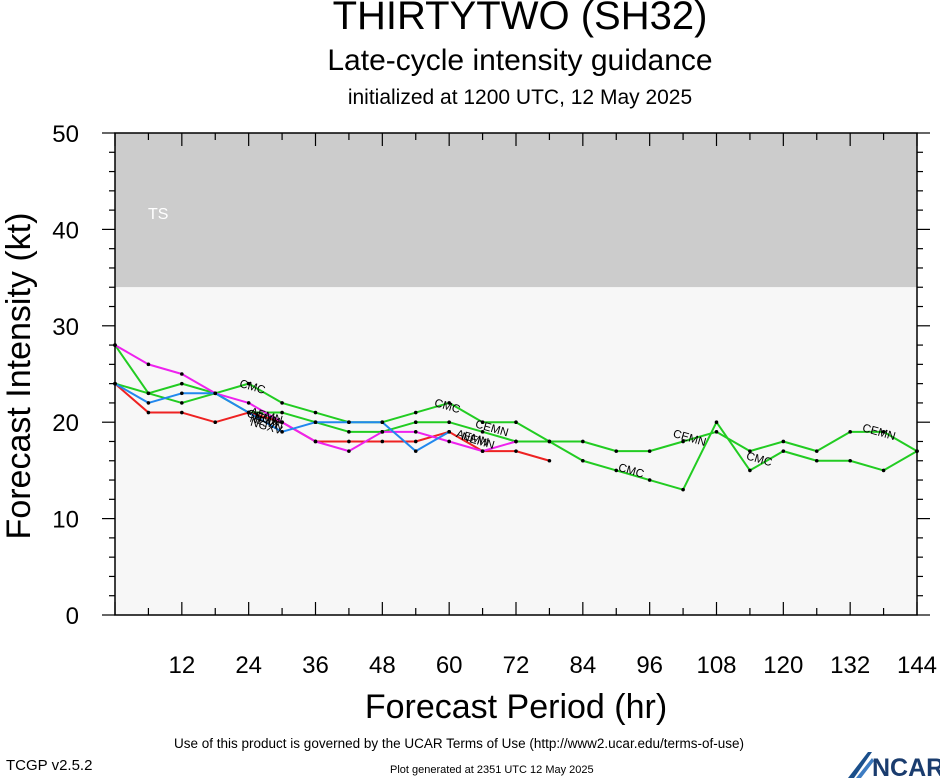 The height and width of the screenshot is (780, 940). What do you see at coordinates (516, 665) in the screenshot?
I see `x-tick-label-72: 72` at bounding box center [516, 665].